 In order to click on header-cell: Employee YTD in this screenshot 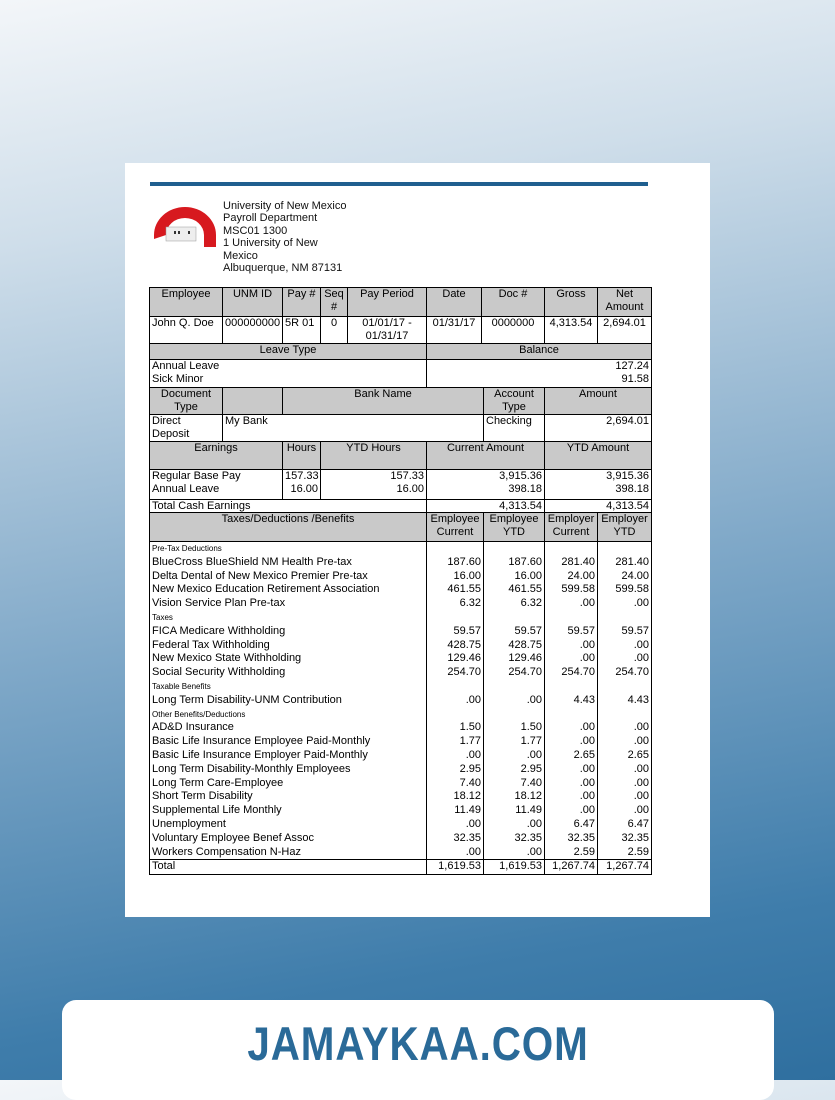, I will do `click(514, 527)`.